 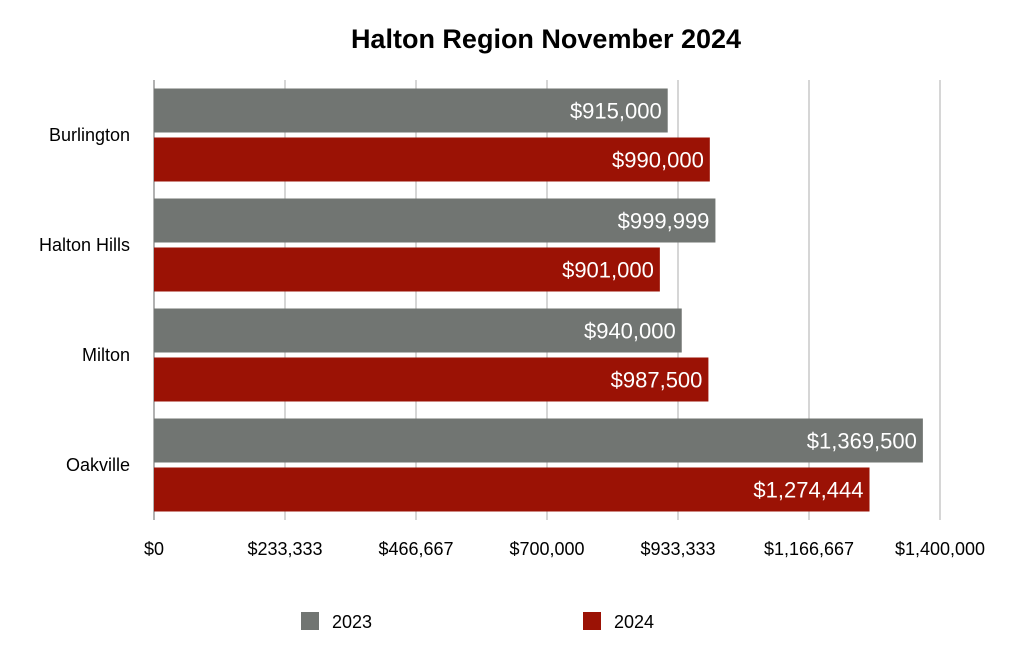 I want to click on data-label: $915,000, so click(x=616, y=111).